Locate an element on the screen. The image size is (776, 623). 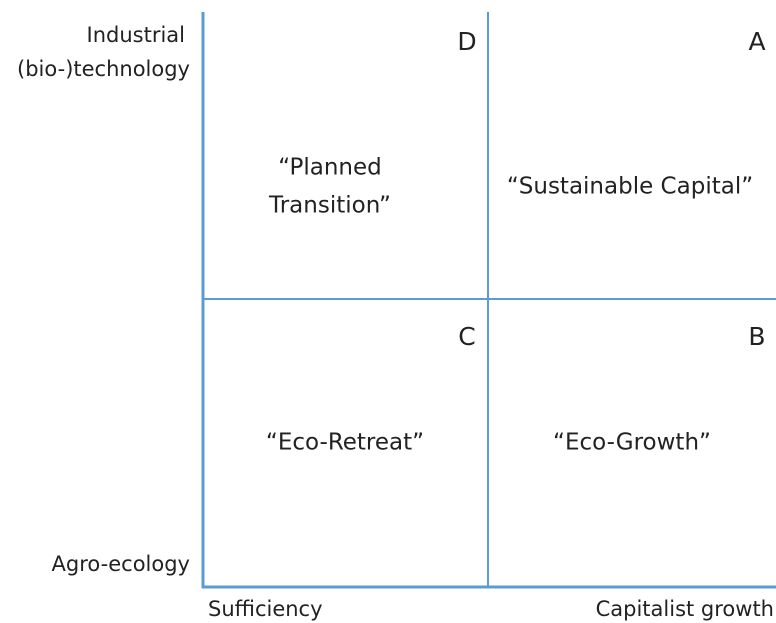
axis-label: Sufficiency is located at coordinates (265, 609).